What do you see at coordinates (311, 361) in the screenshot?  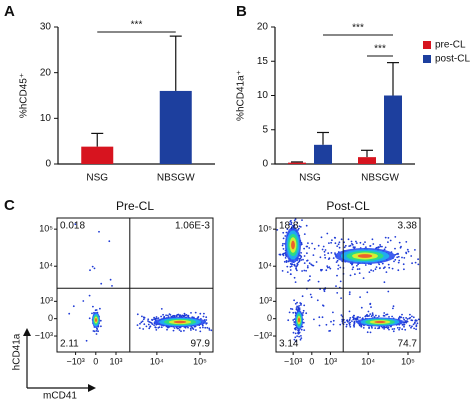 I see `x-tick-label: 0` at bounding box center [311, 361].